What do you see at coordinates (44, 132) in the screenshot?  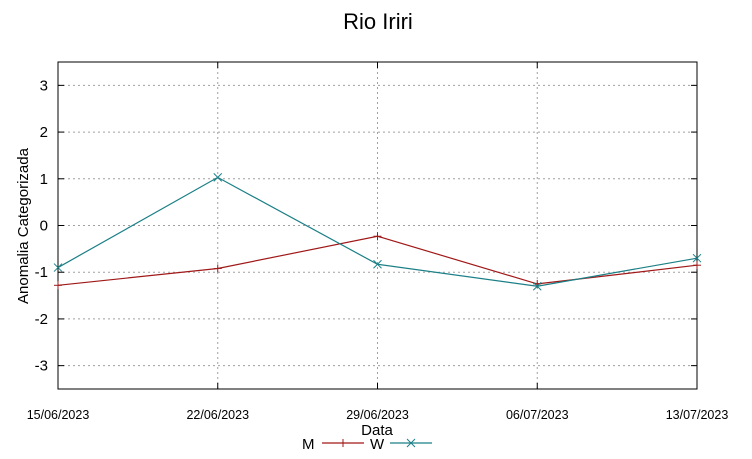 I see `y-tick-label: 2` at bounding box center [44, 132].